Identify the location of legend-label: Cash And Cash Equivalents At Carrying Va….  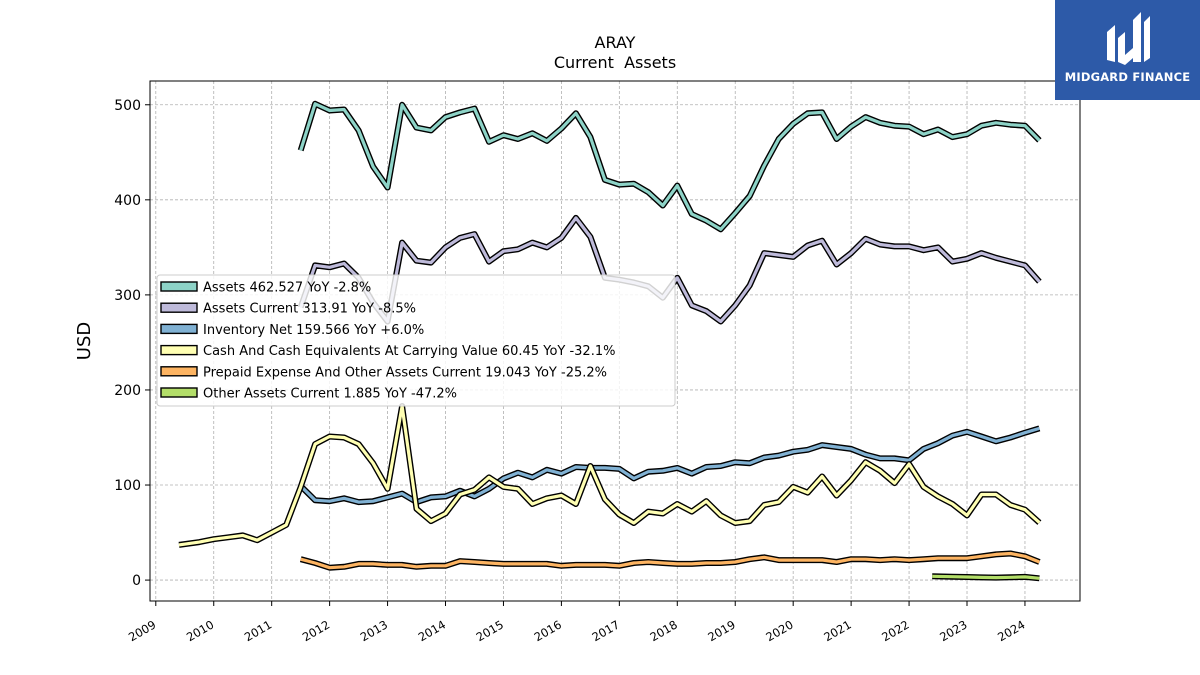
(409, 351).